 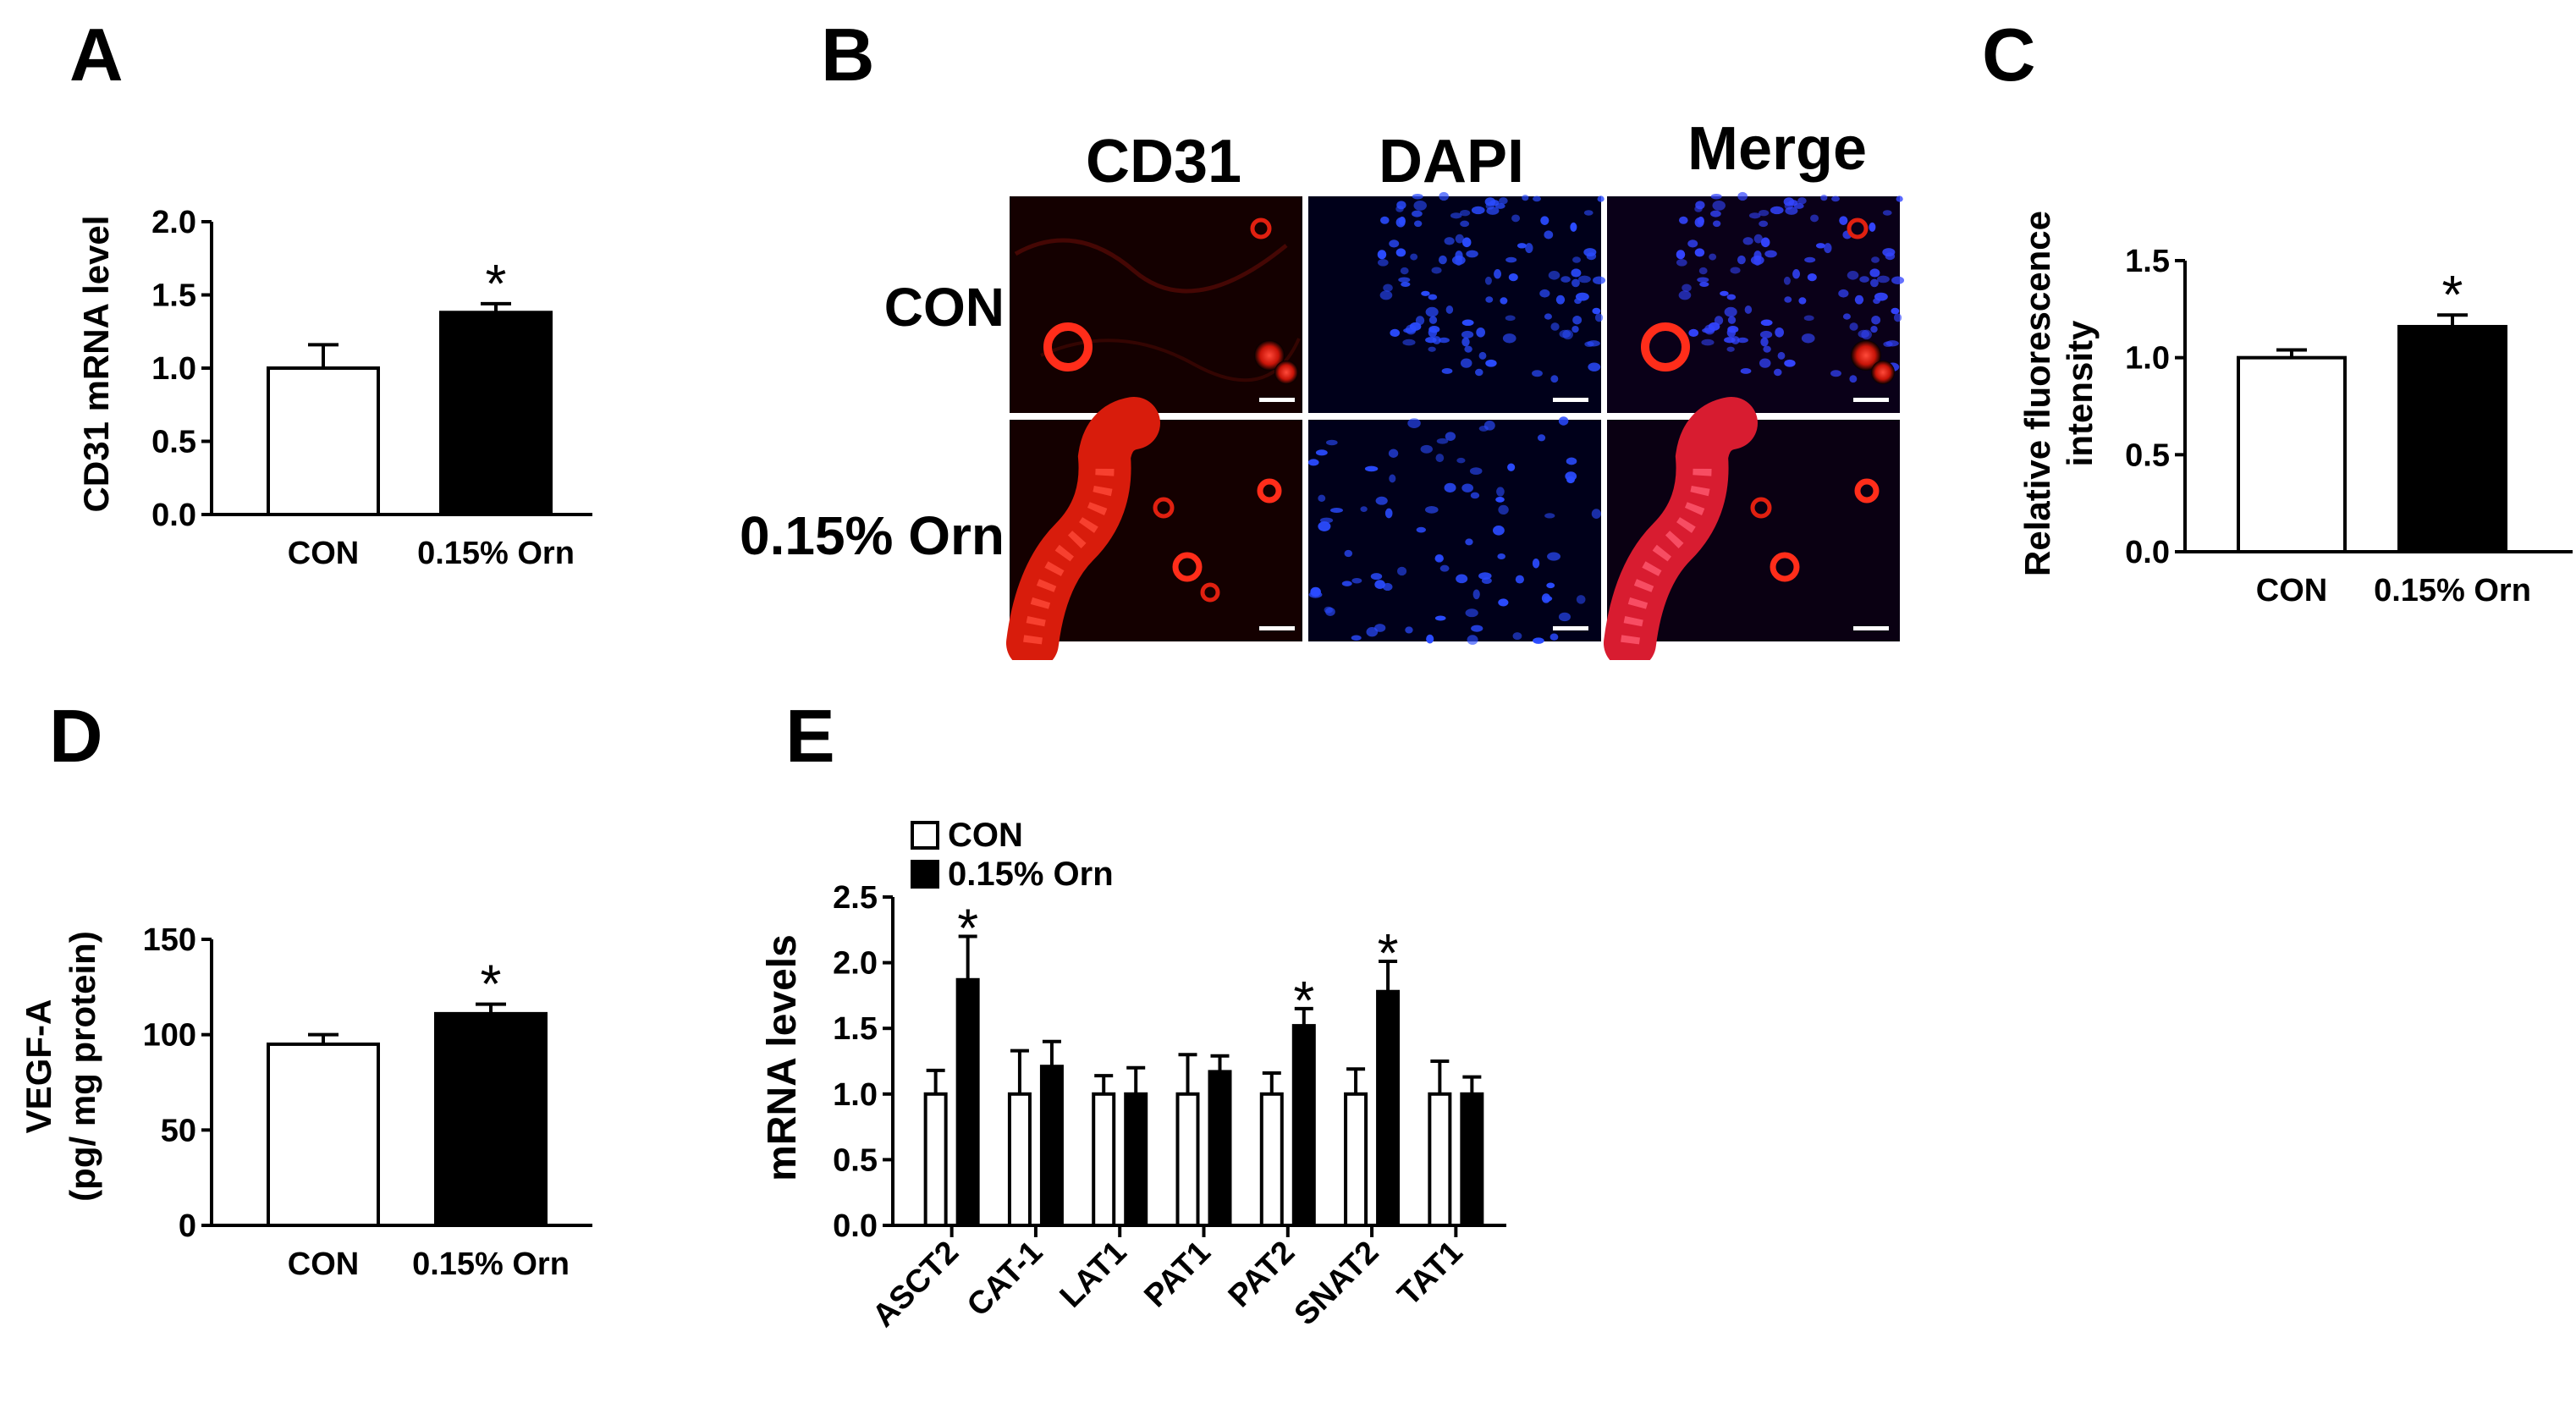 I want to click on image-orn-dapi, so click(x=1454, y=530).